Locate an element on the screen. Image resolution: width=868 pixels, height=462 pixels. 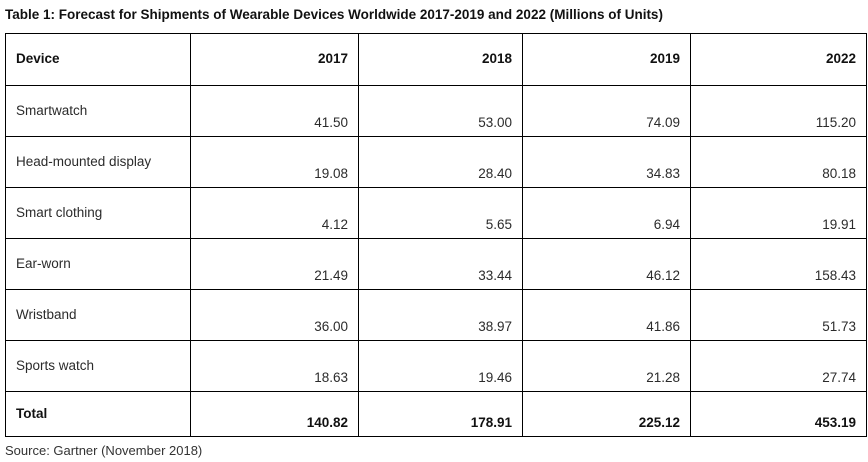
value-cell: 115.20 is located at coordinates (778, 111).